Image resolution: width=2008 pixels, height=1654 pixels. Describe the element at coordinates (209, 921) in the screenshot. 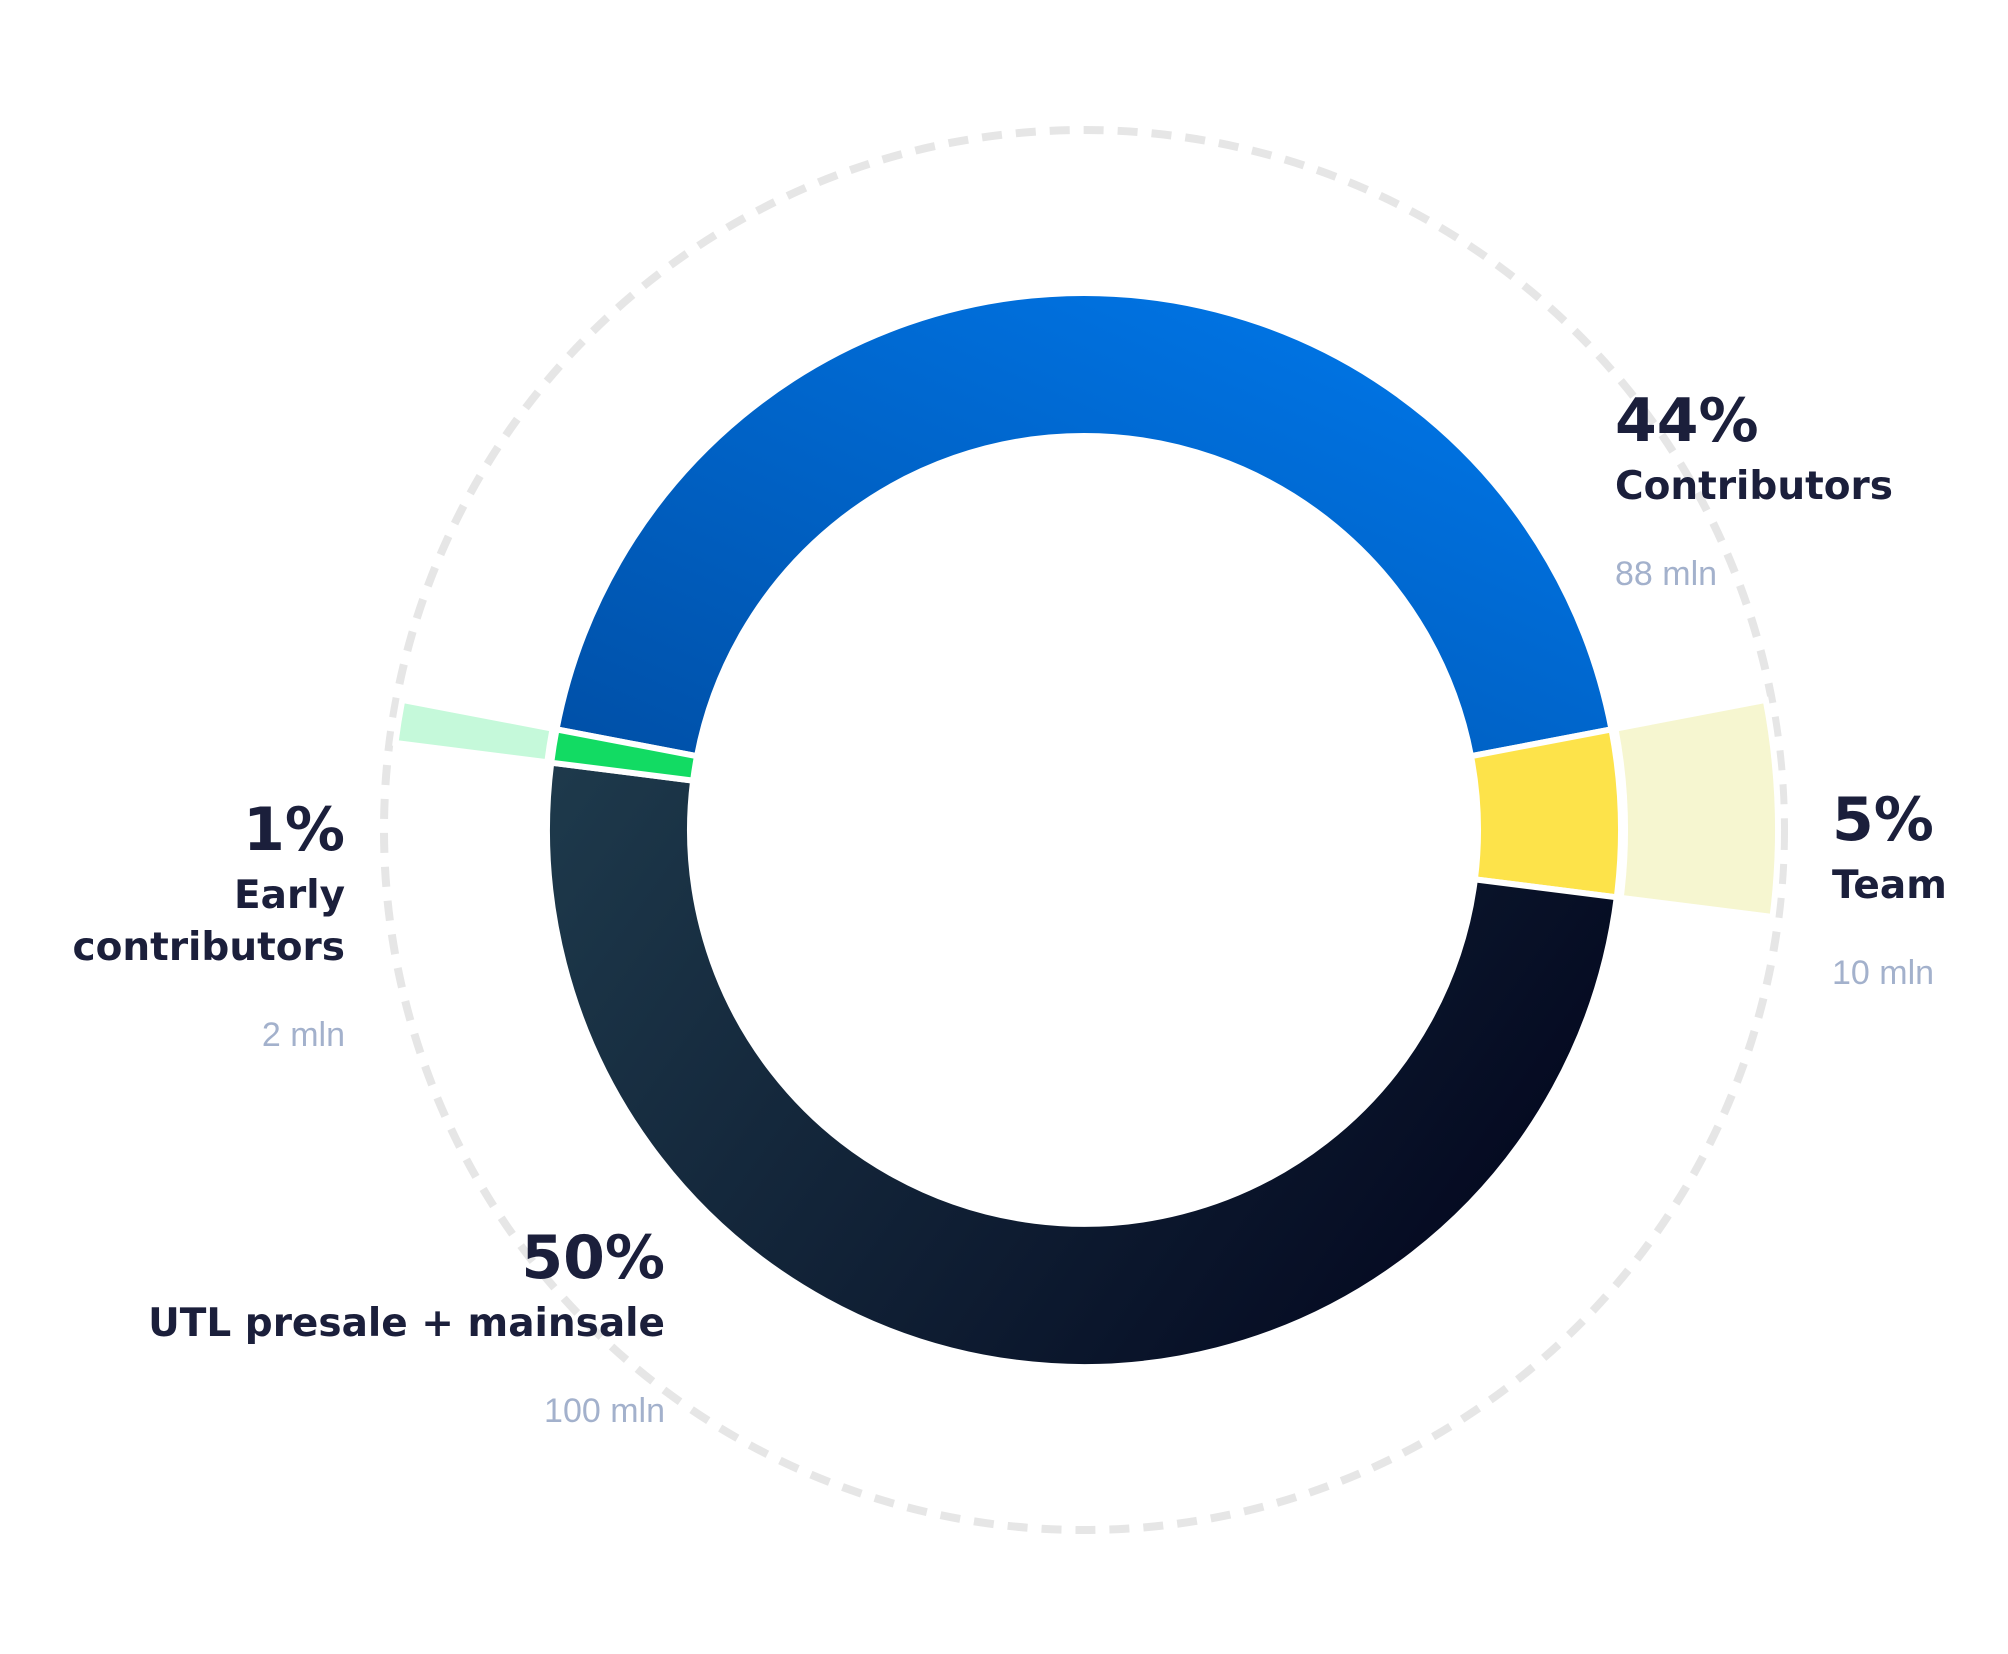

I see `category-label: Early contributors` at that location.